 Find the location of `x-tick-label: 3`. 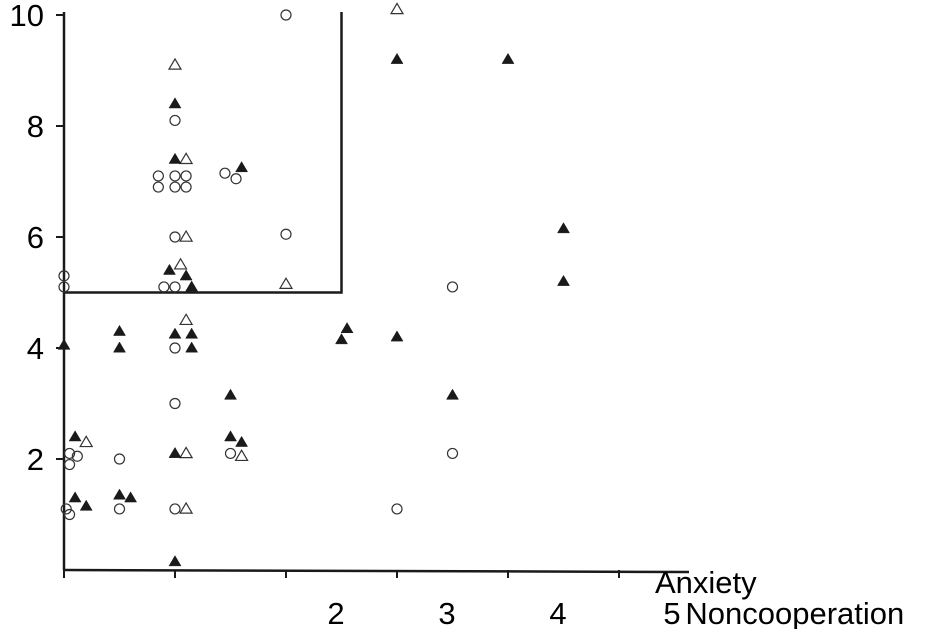

x-tick-label: 3 is located at coordinates (446, 612).